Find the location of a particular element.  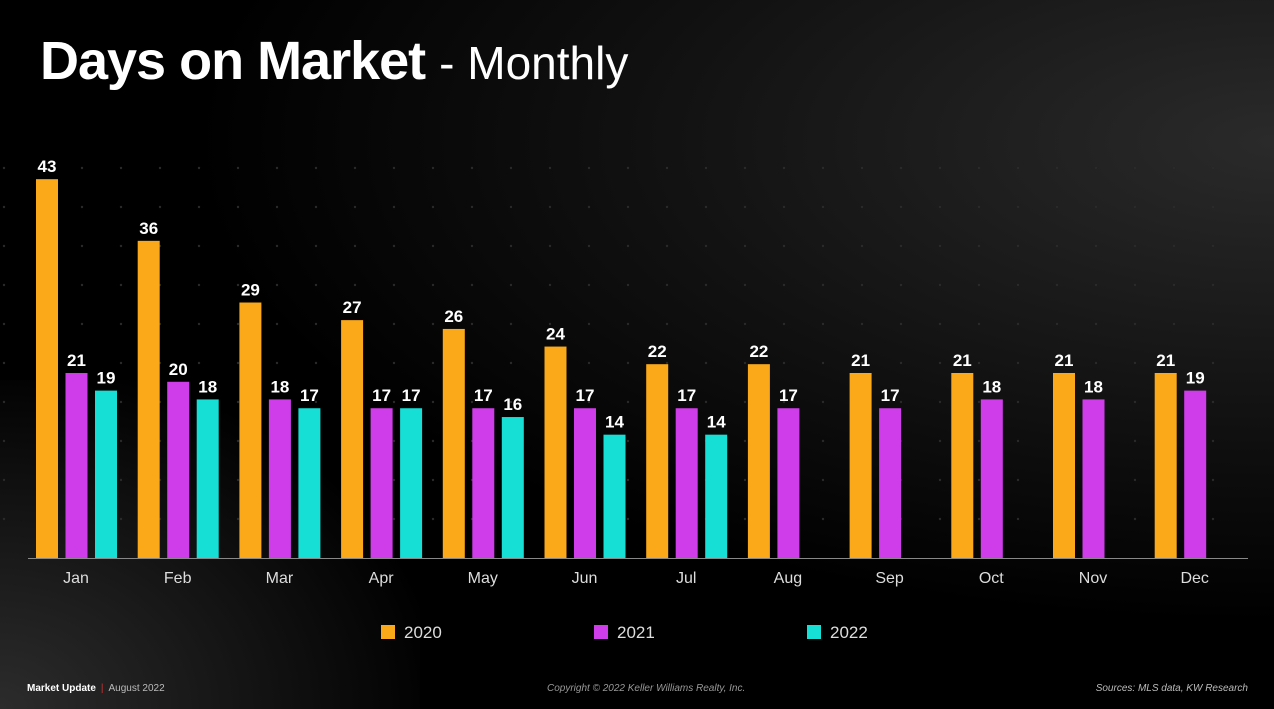

legend-label-2021: 2021 is located at coordinates (636, 632).